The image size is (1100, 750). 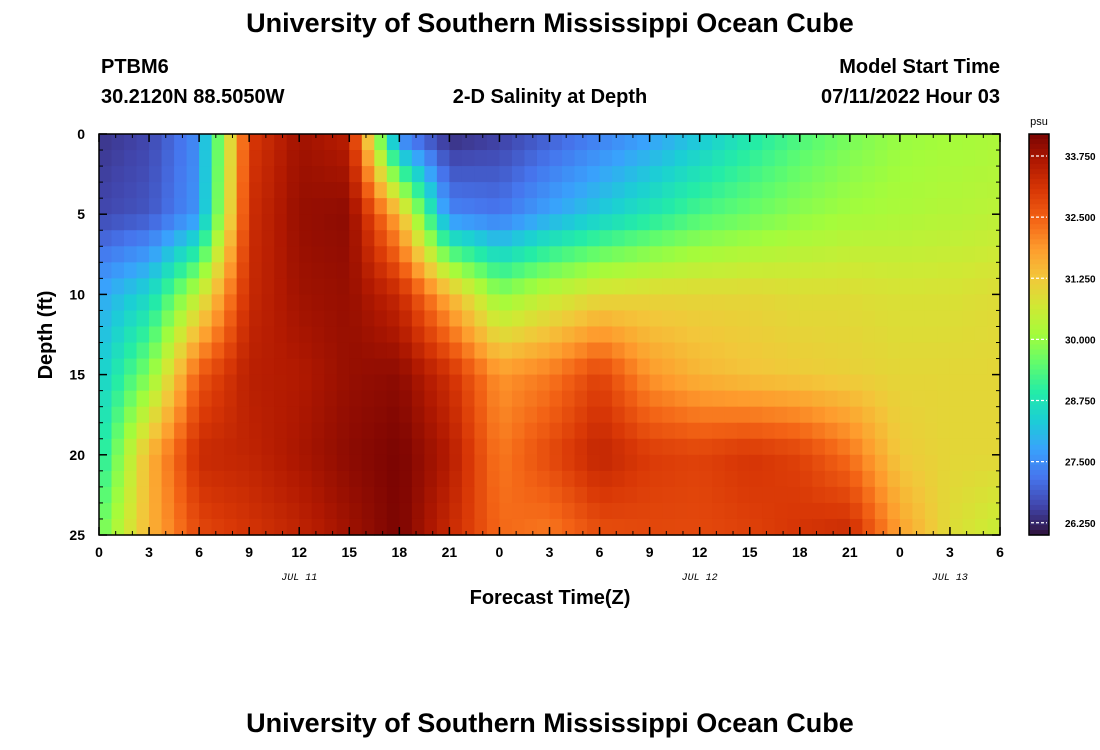 I want to click on x-tick-label: 12, so click(x=700, y=552).